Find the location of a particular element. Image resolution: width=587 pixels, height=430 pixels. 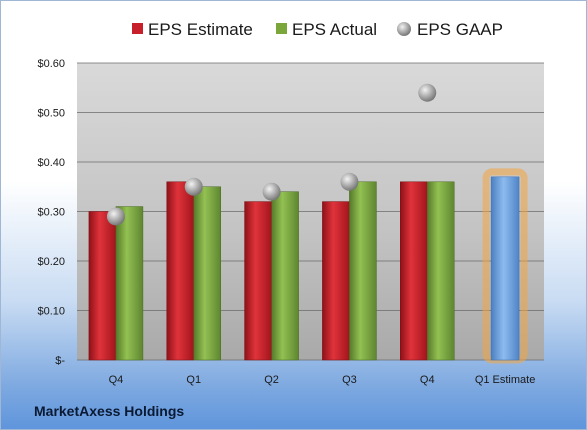

legend-label-gaap: EPS GAAP is located at coordinates (460, 29).